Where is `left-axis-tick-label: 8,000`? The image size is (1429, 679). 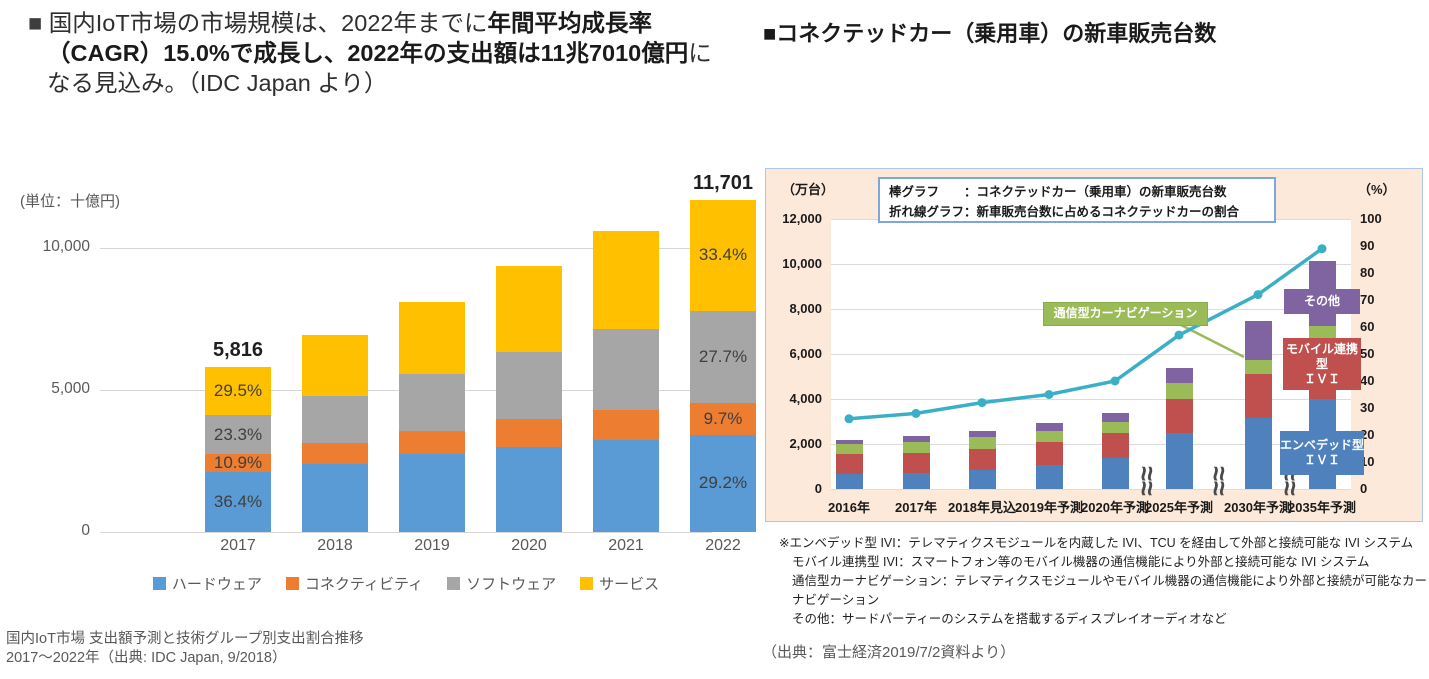
left-axis-tick-label: 8,000 is located at coordinates (805, 308).